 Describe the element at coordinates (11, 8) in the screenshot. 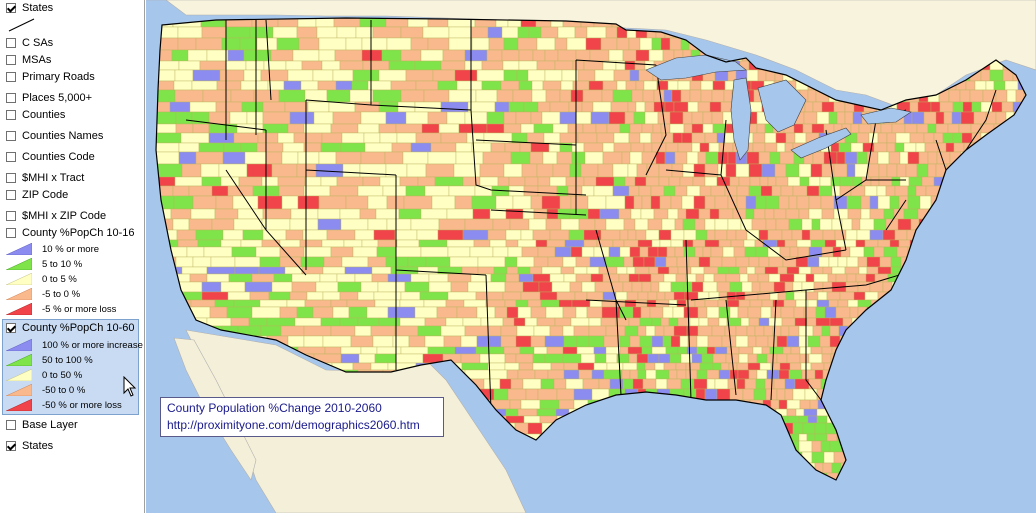

I see `layer-states-top-checkbox` at that location.